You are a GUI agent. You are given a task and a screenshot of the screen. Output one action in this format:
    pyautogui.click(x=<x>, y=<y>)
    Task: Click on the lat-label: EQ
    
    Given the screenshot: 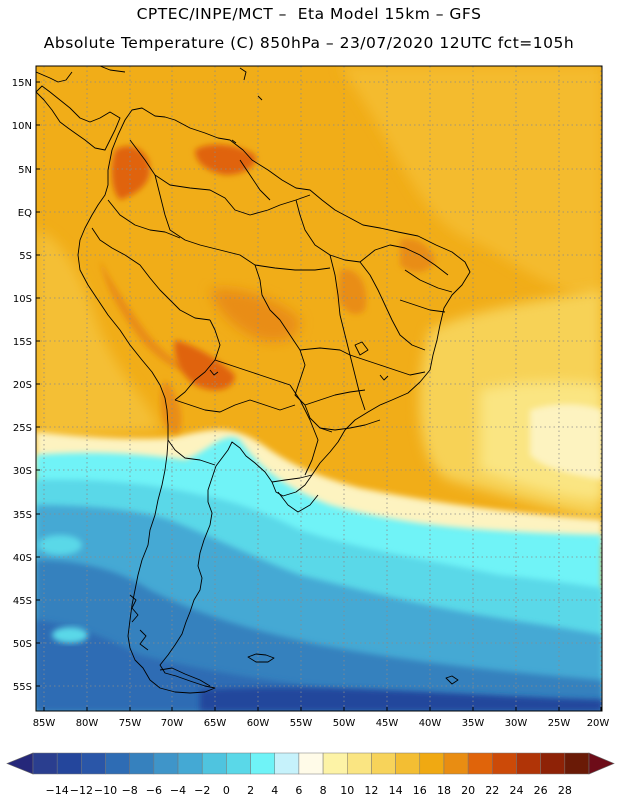 What is the action you would take?
    pyautogui.click(x=25, y=213)
    